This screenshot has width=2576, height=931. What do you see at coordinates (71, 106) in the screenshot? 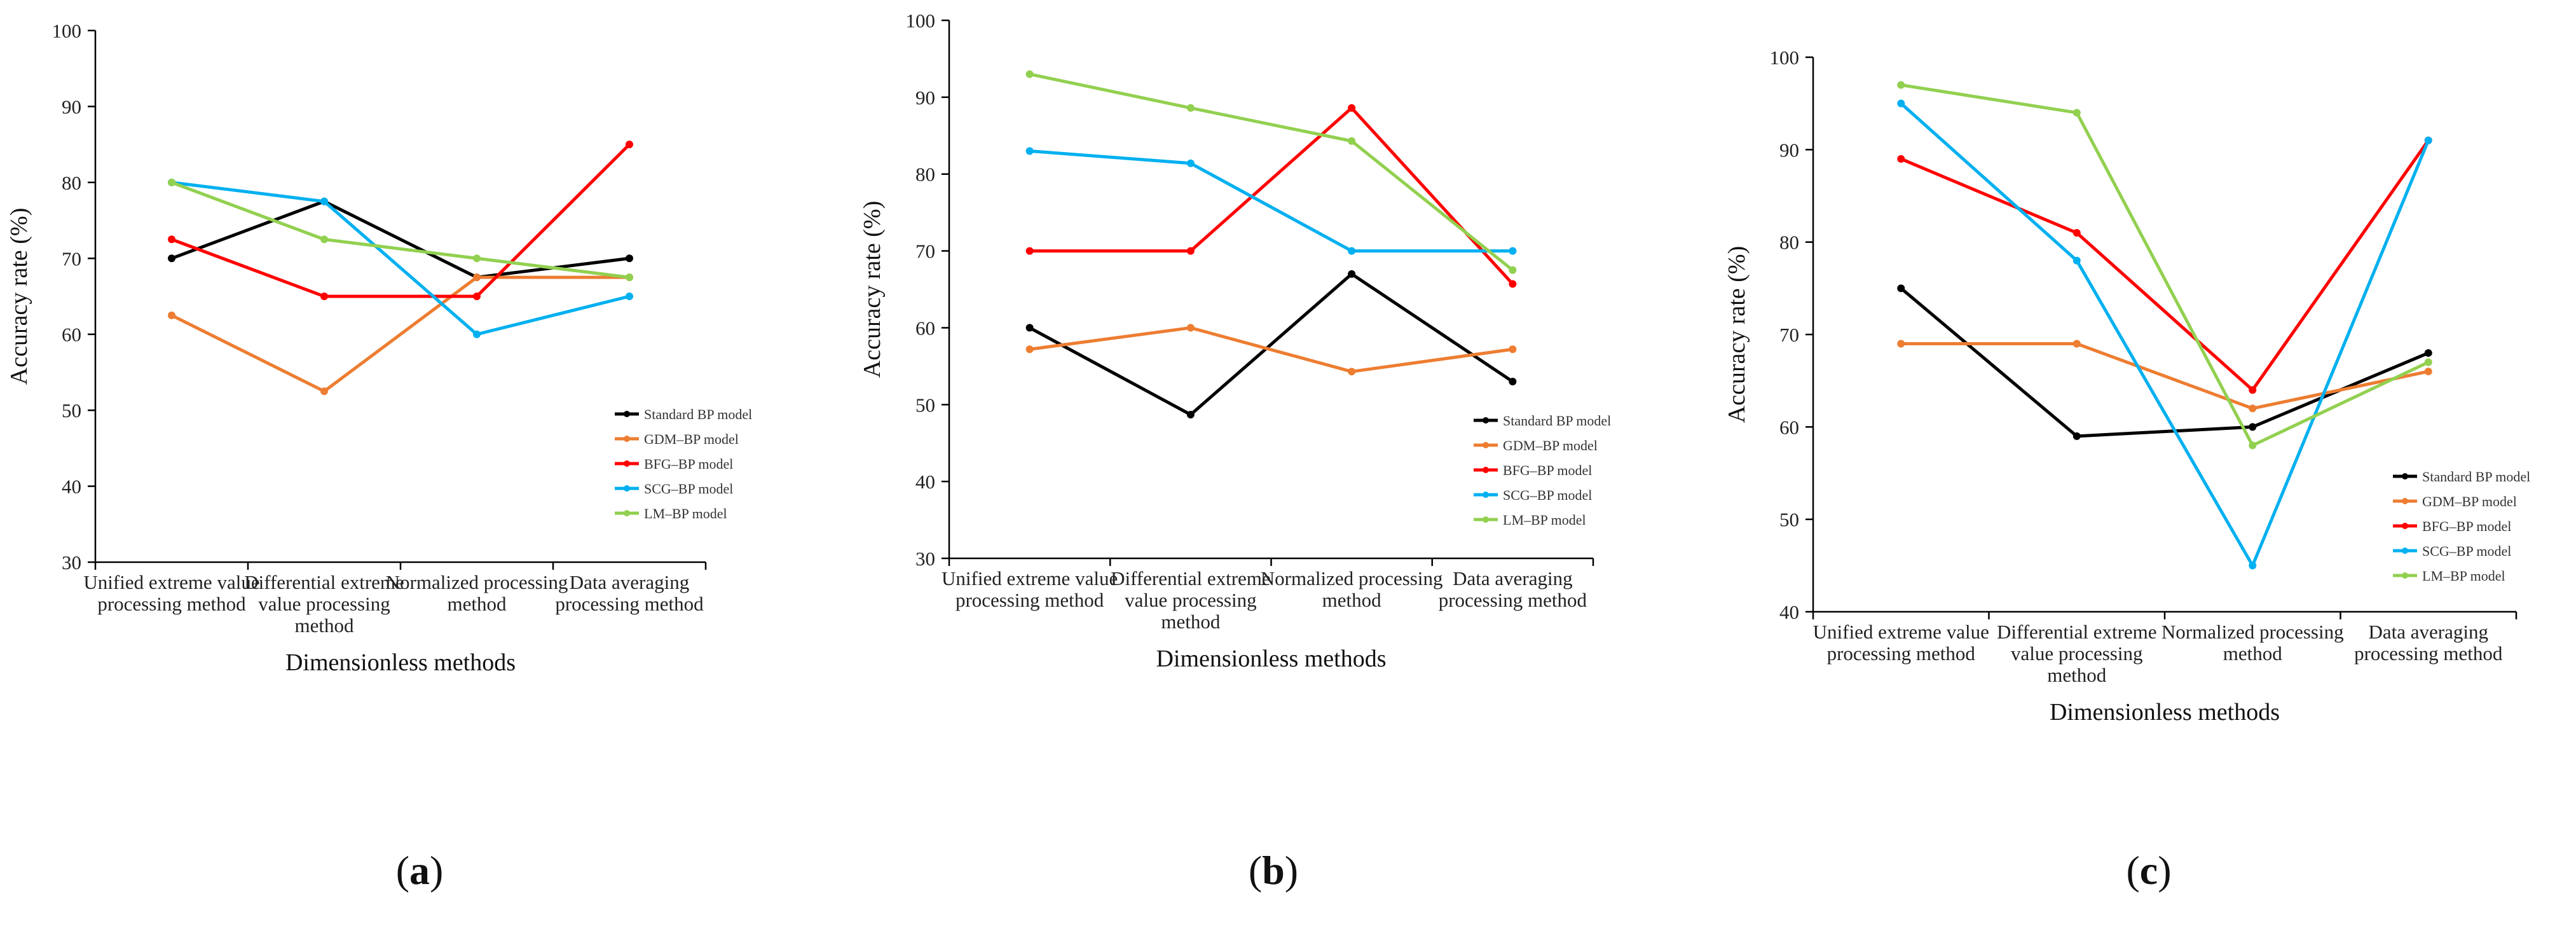
I see `y-tick-label: 90` at bounding box center [71, 106].